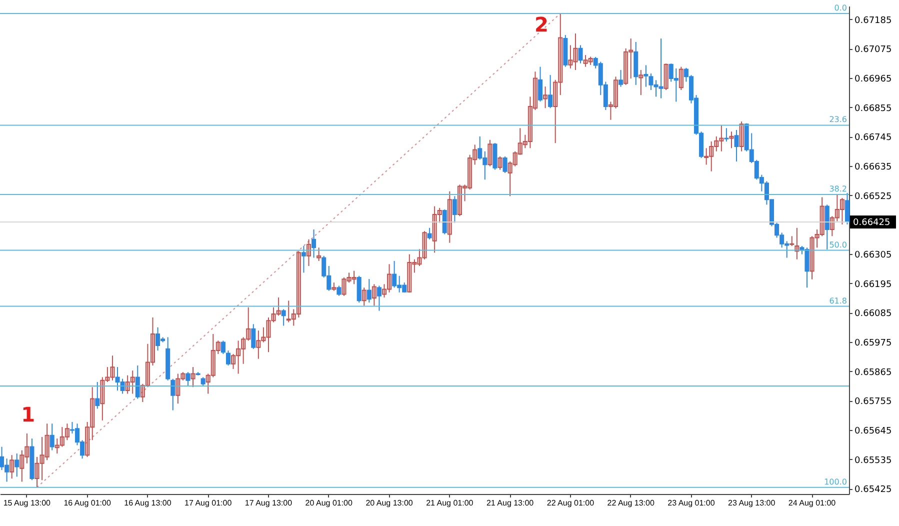 This screenshot has width=899, height=526. I want to click on x-tick-label: 15 Aug 13:00, so click(27, 503).